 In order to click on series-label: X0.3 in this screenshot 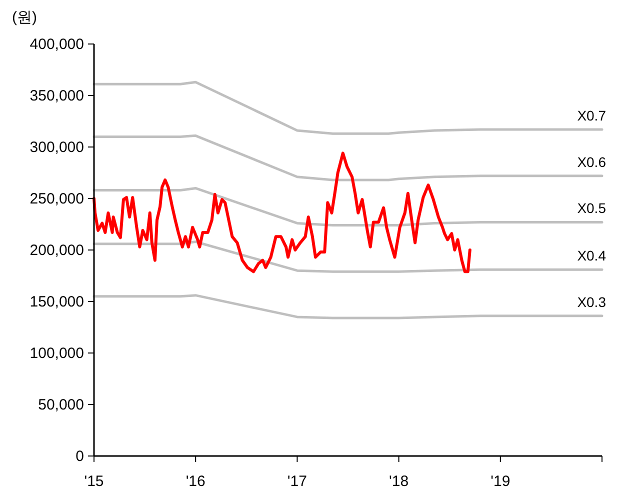, I will do `click(591, 302)`.